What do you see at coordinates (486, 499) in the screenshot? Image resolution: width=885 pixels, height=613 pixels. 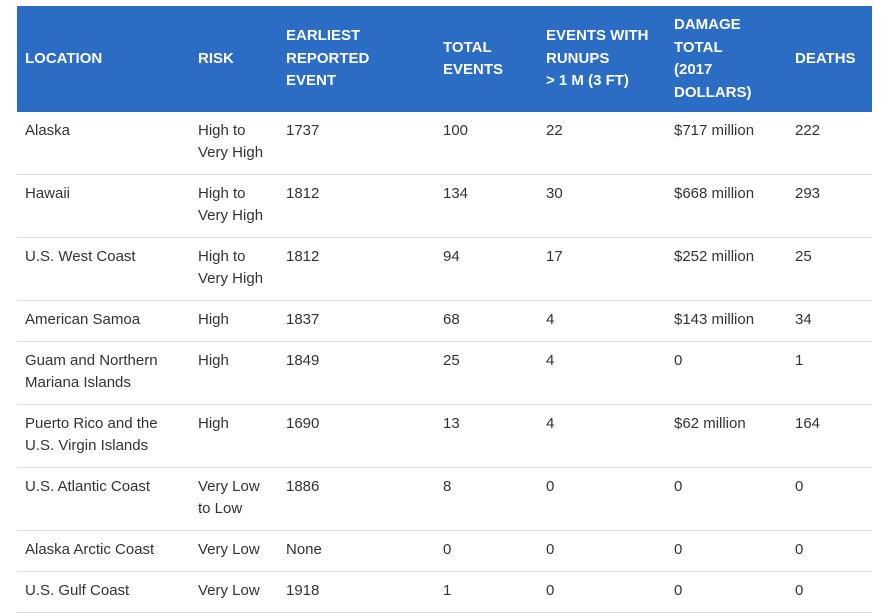 I see `table-cell: 8` at bounding box center [486, 499].